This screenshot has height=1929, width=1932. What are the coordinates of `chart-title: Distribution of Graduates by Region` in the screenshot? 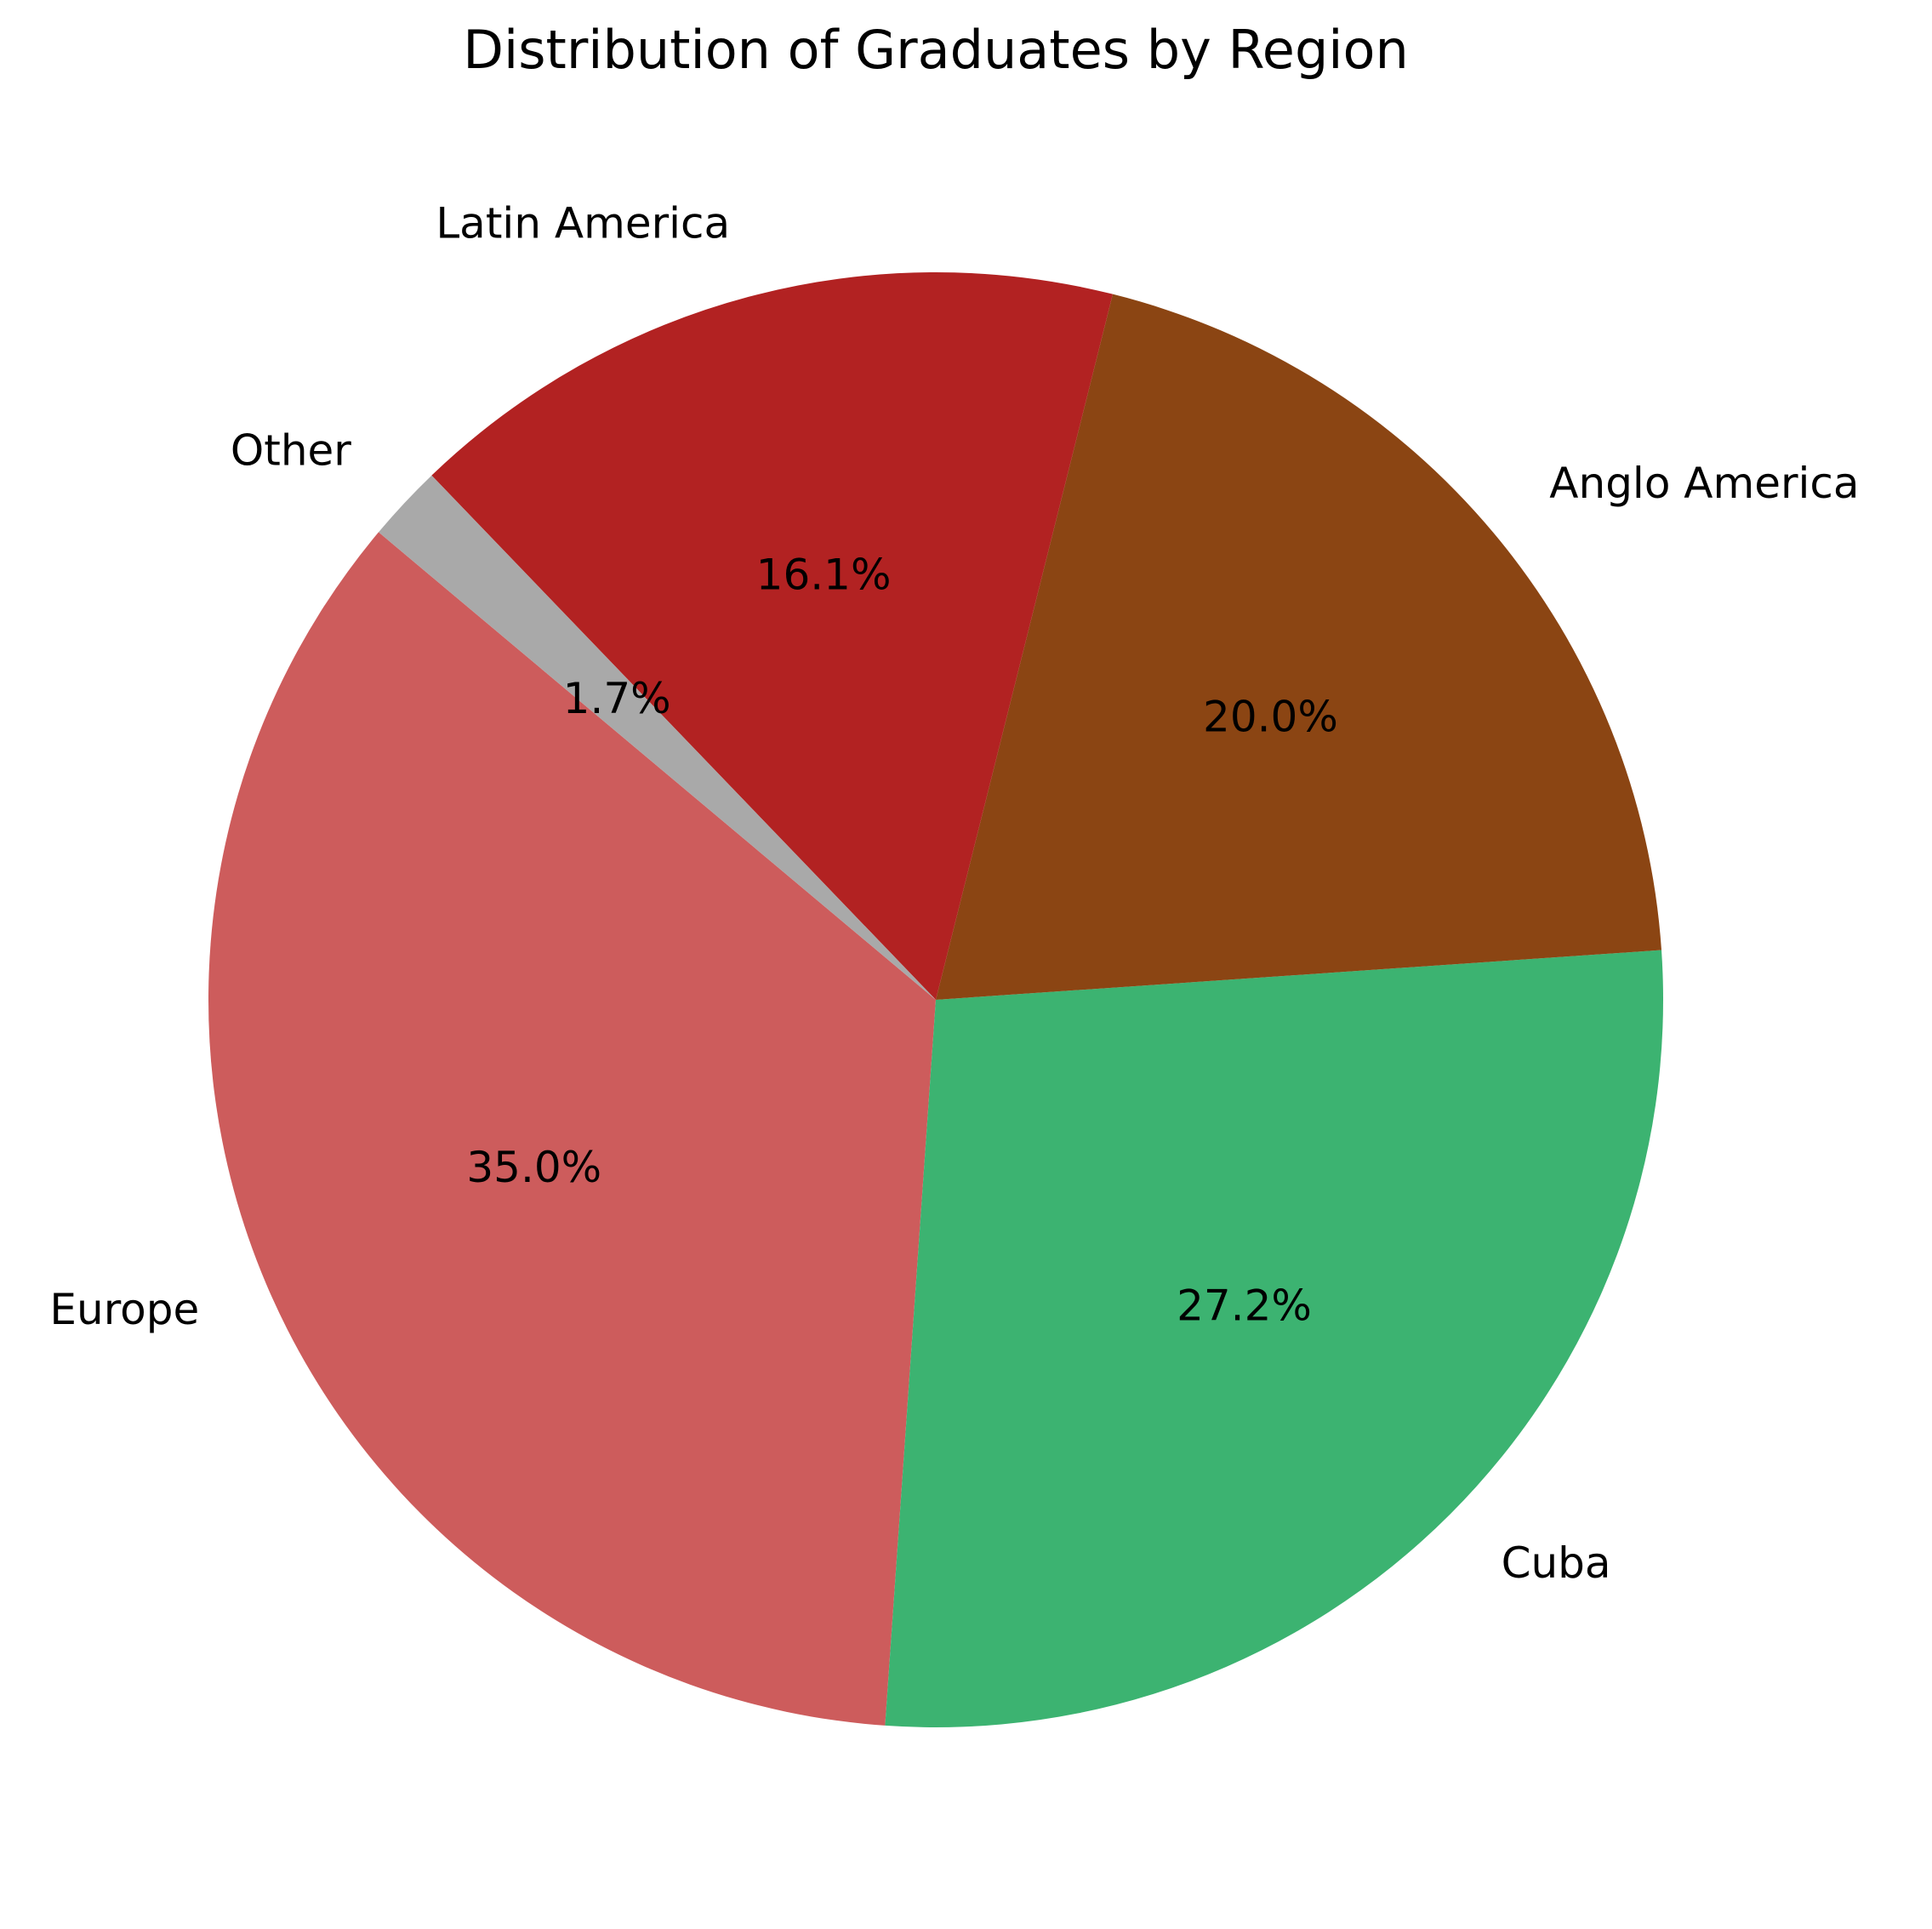 It's located at (936, 50).